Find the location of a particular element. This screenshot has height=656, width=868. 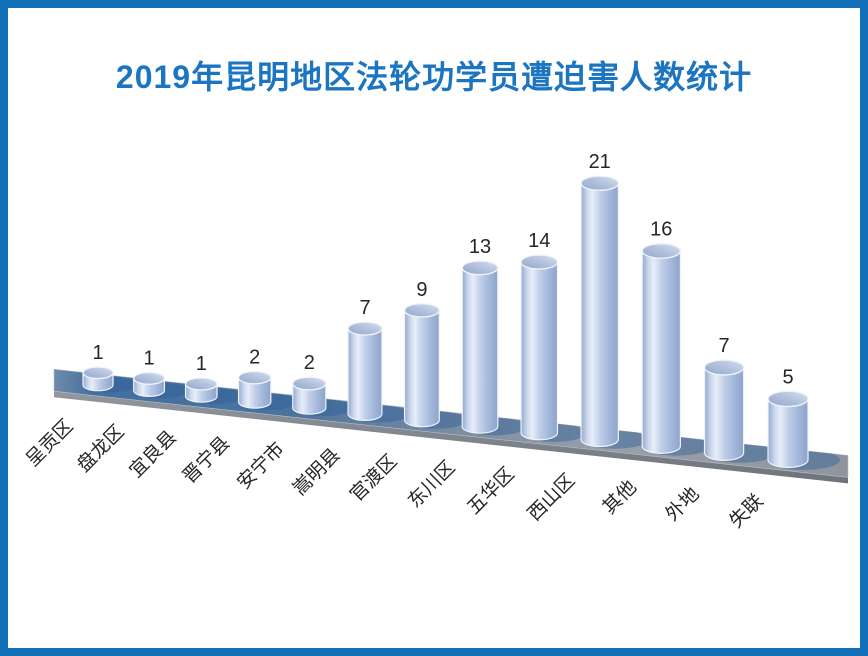

bar-value-label: 14 is located at coordinates (539, 241).